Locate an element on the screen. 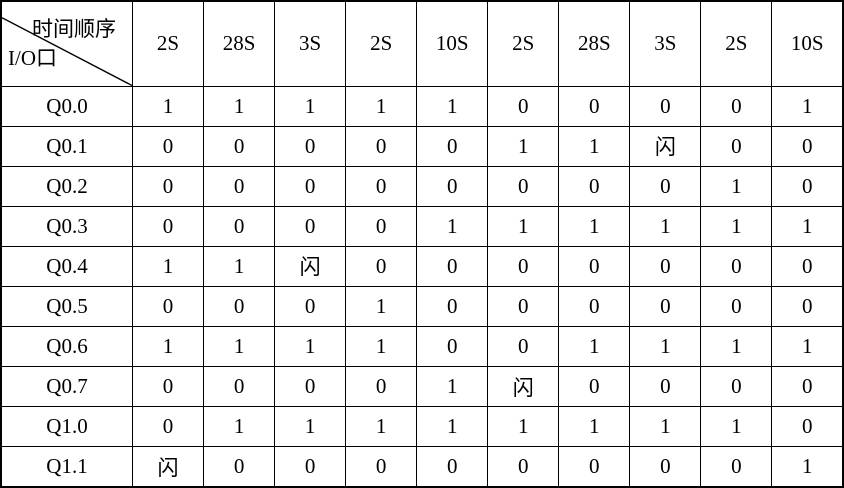  column-header-cell: 28S is located at coordinates (239, 43).